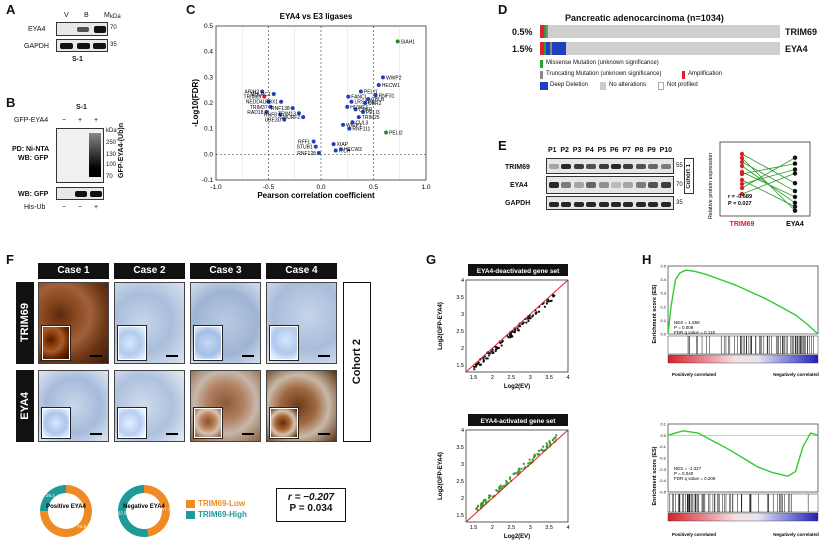 The image size is (825, 544). What do you see at coordinates (301, 406) in the screenshot?
I see `ihc-image-r2-c4` at bounding box center [301, 406].